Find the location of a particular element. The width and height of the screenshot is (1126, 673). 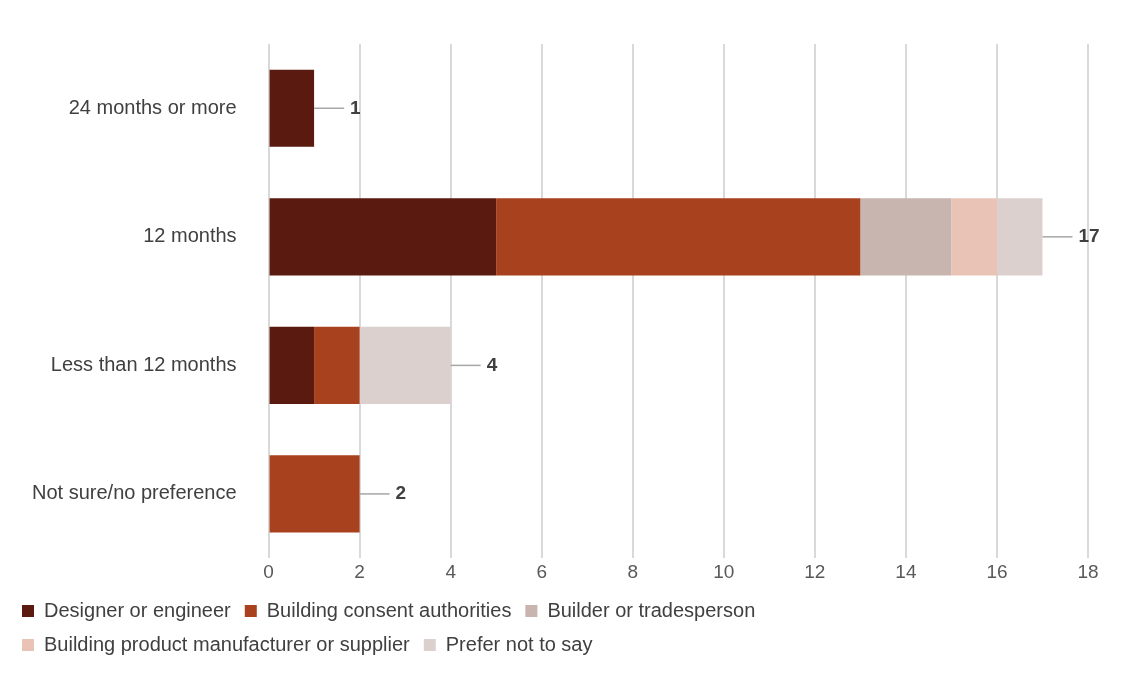

x-tick-label: 12 is located at coordinates (815, 571).